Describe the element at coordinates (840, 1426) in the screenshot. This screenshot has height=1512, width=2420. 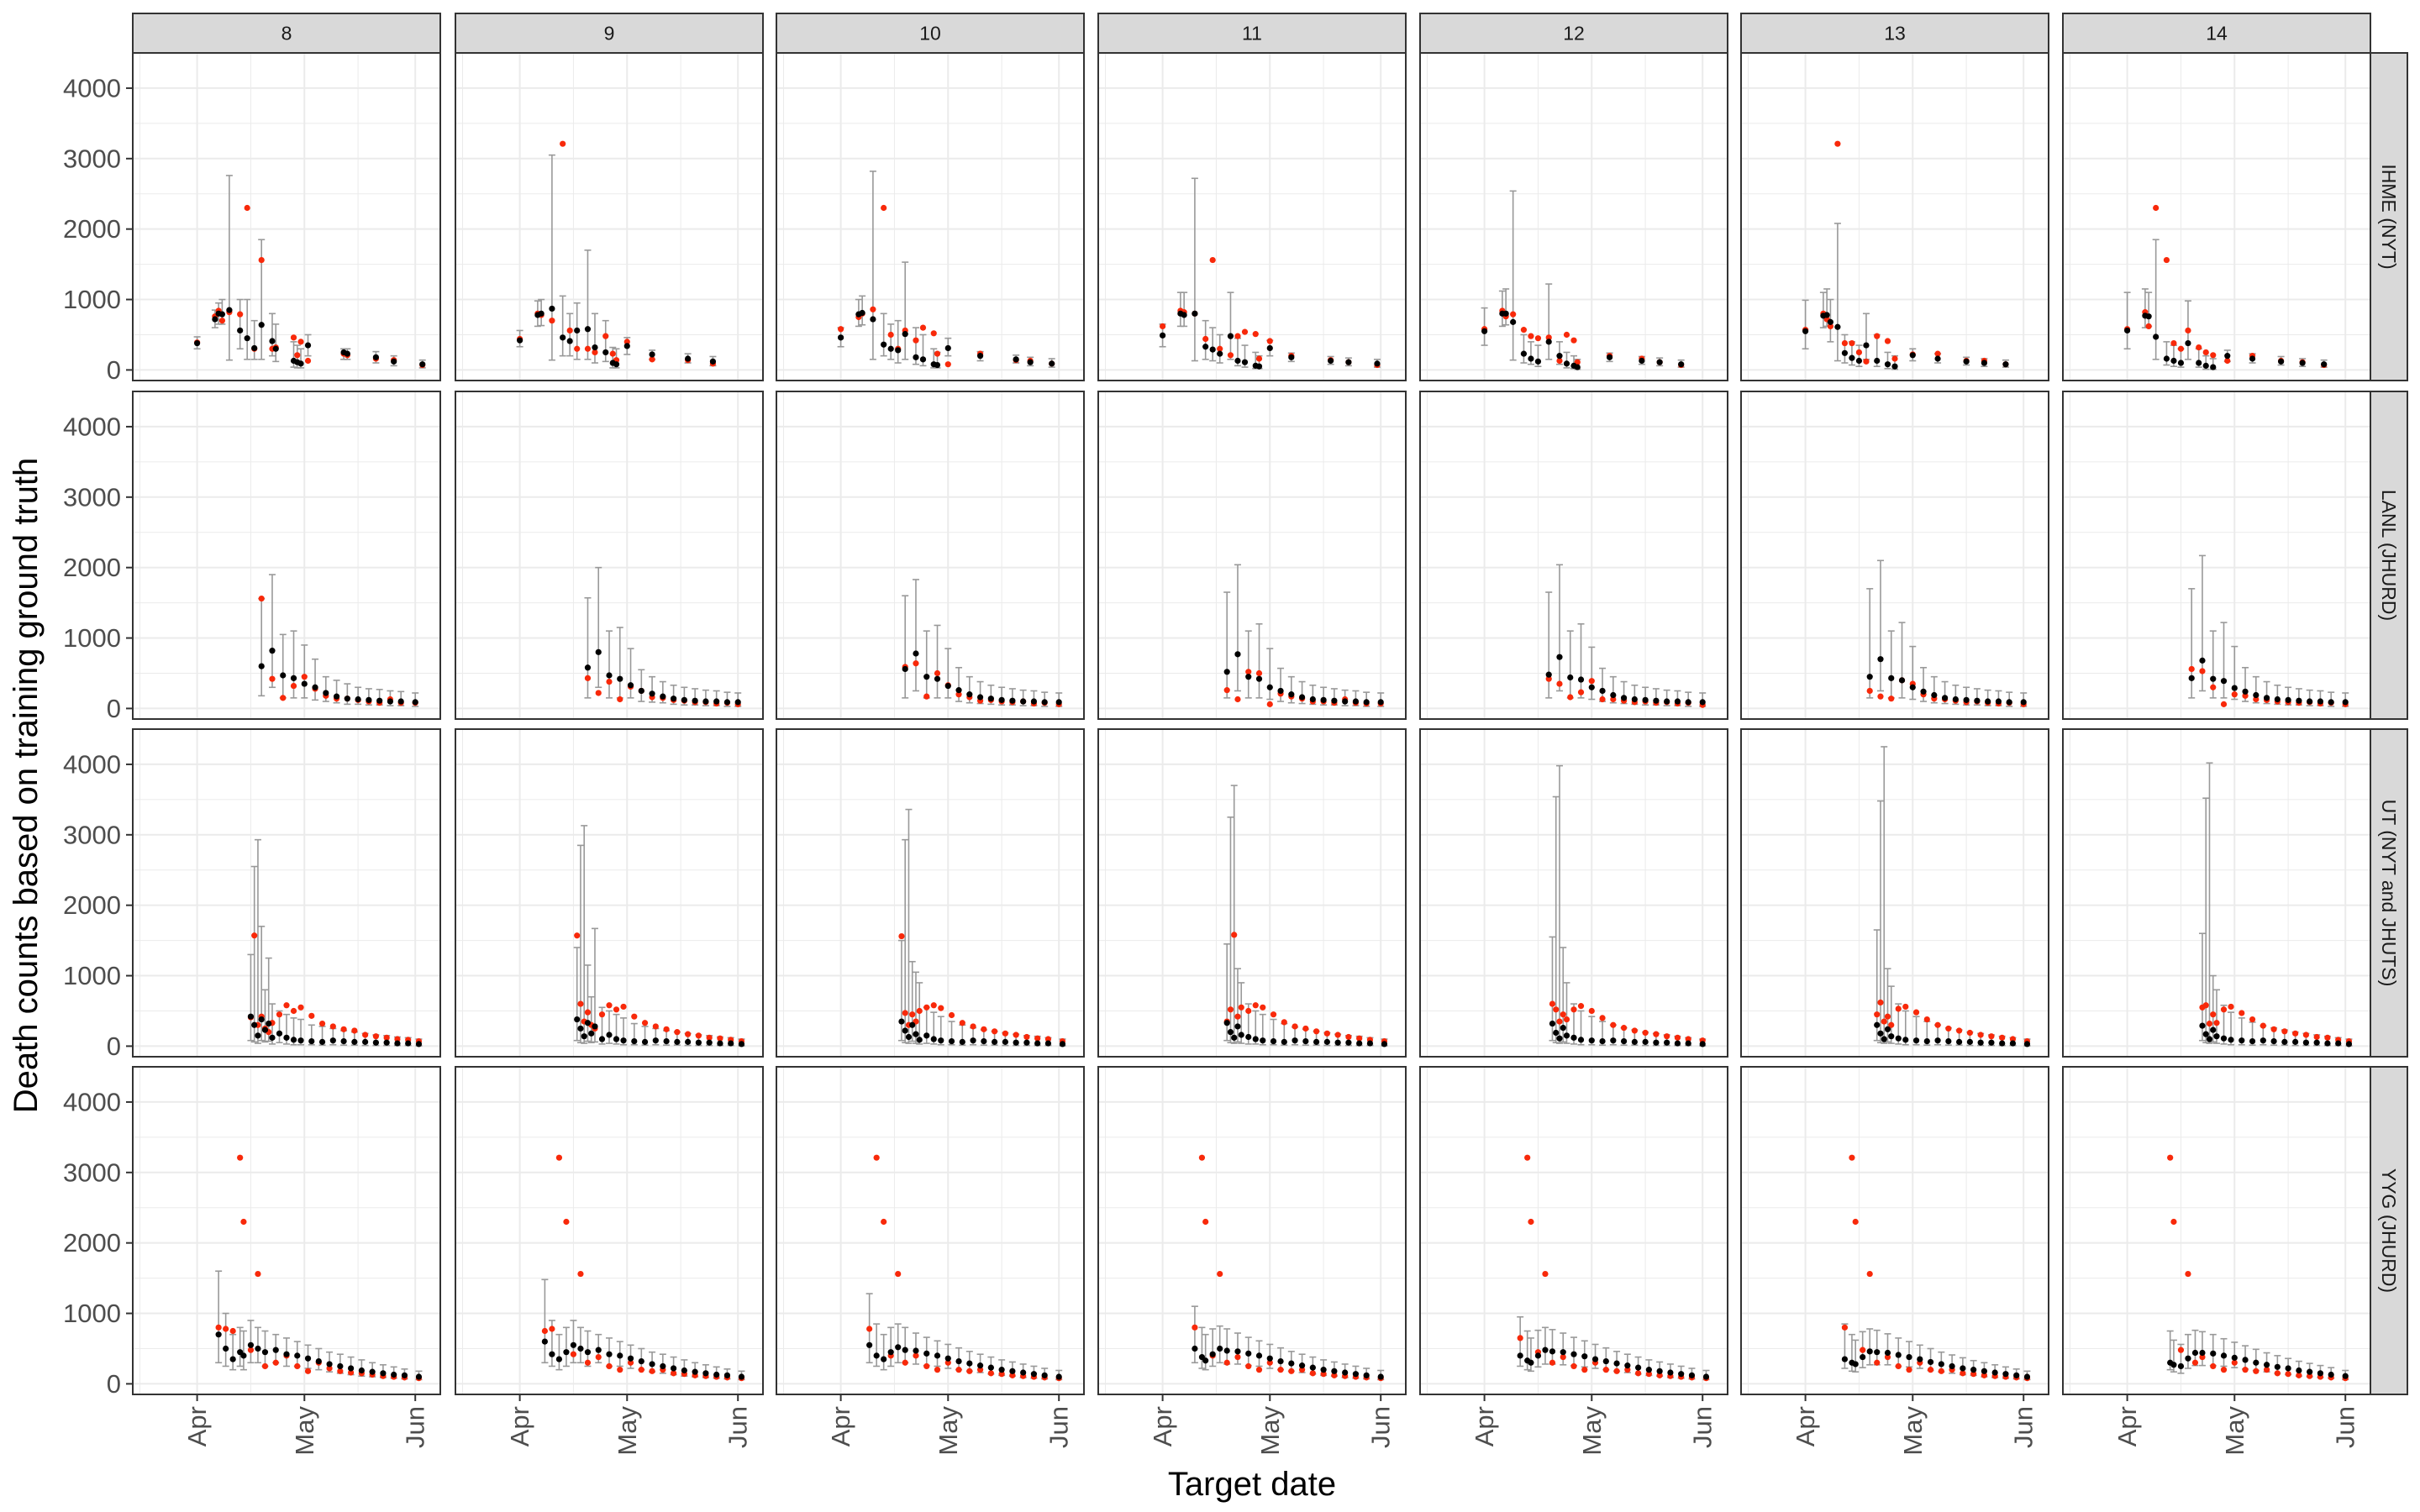
I see `x-tick-label: Apr` at that location.